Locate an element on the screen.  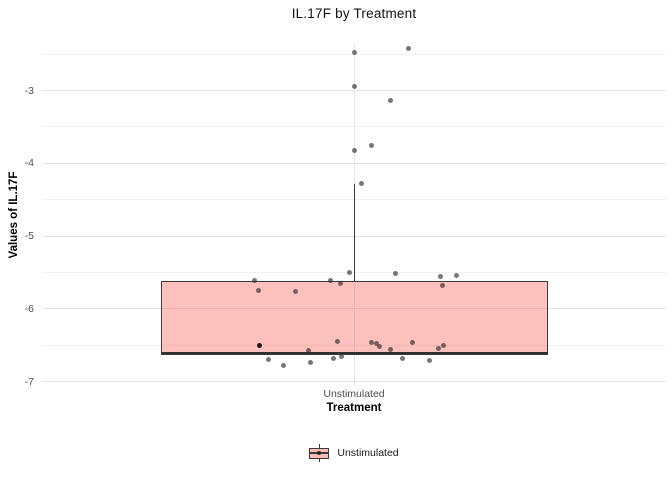
y-tick-label: -7 is located at coordinates (29, 381).